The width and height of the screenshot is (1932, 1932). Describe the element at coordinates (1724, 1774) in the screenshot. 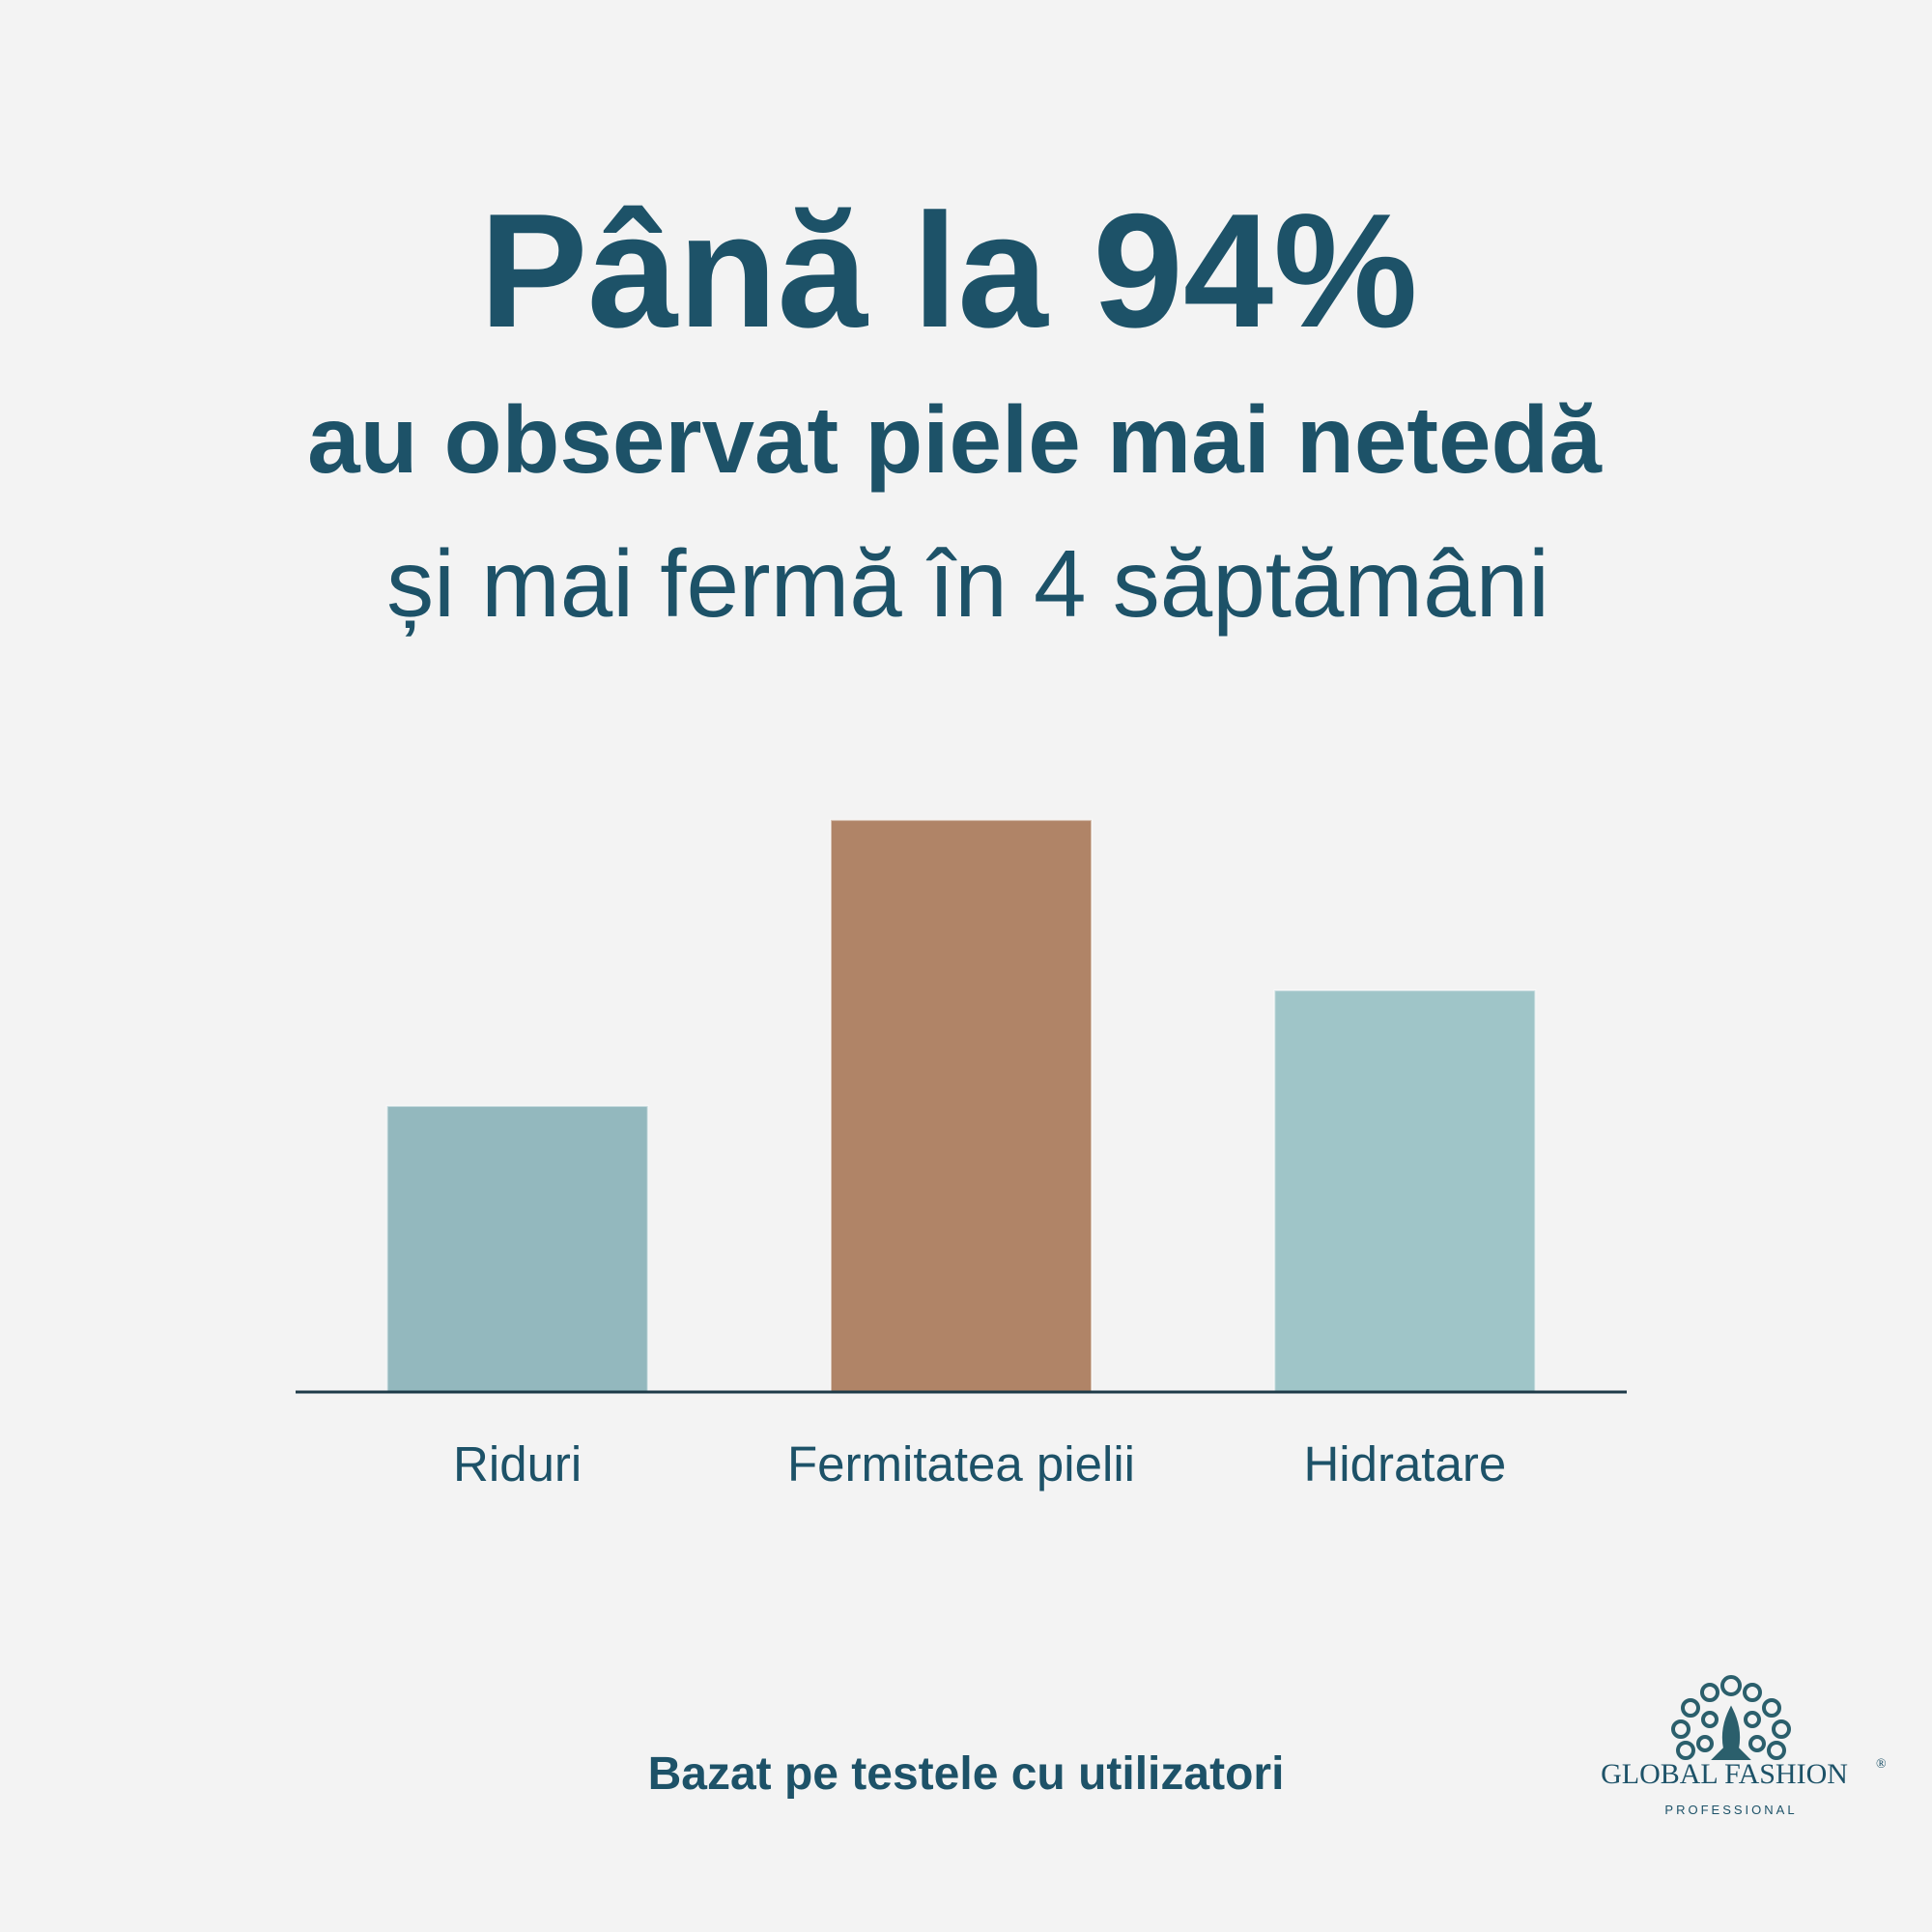

I see `logo-name: GLOBAL FASHION` at that location.